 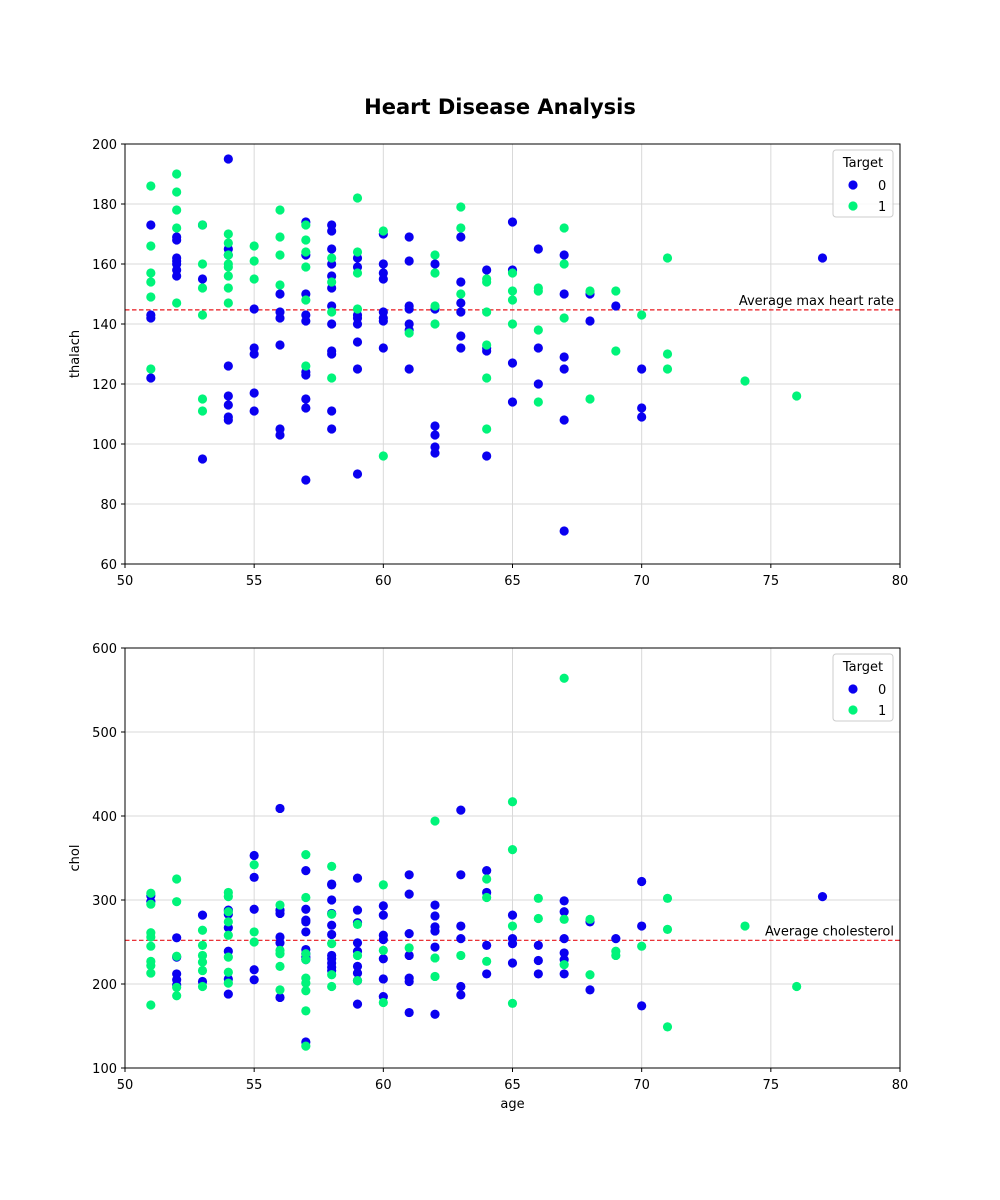 I want to click on x-tick-label: 75, so click(x=771, y=581).